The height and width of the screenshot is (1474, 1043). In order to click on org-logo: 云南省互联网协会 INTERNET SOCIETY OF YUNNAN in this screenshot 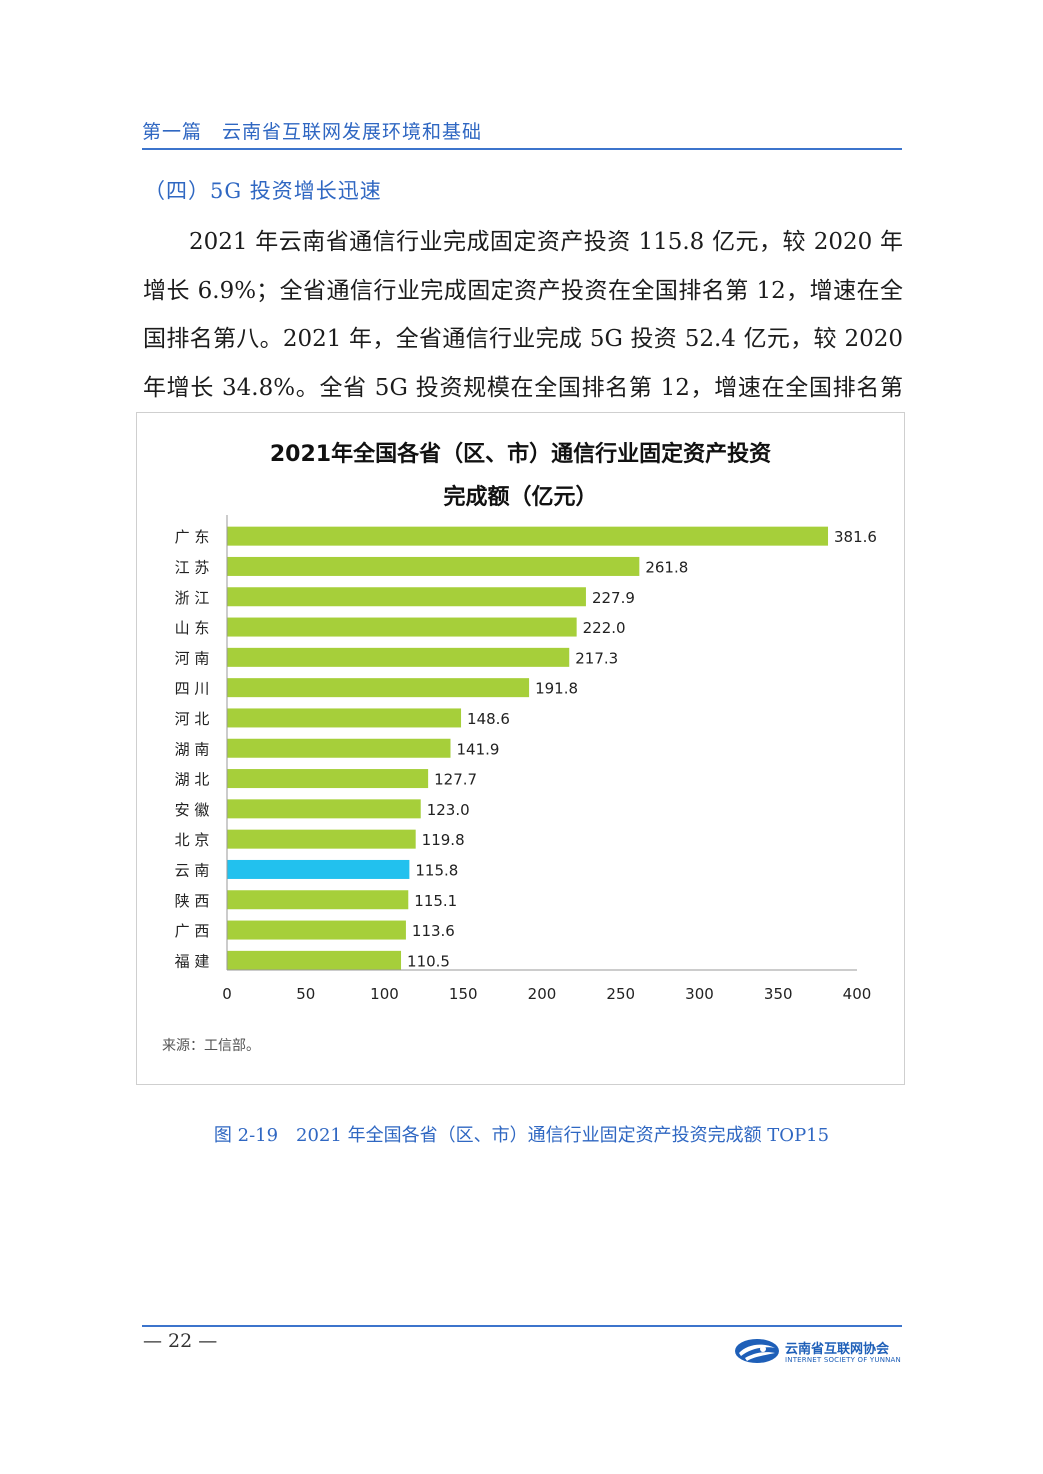, I will do `click(818, 1353)`.